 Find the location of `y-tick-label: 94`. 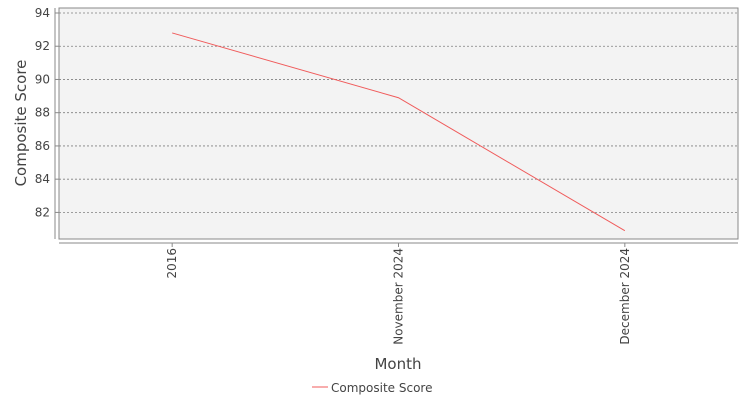

y-tick-label: 94 is located at coordinates (42, 13).